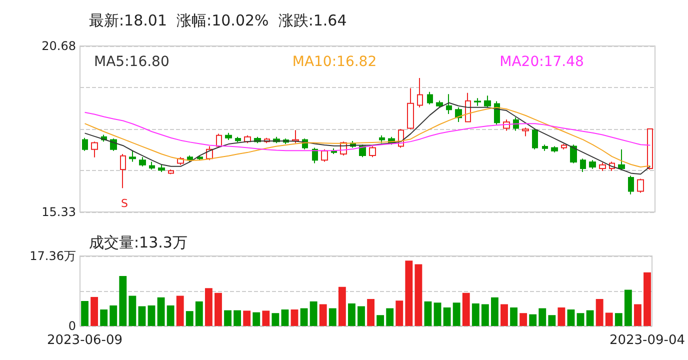 The height and width of the screenshot is (360, 688). I want to click on y-tick-label: 0, so click(72, 326).